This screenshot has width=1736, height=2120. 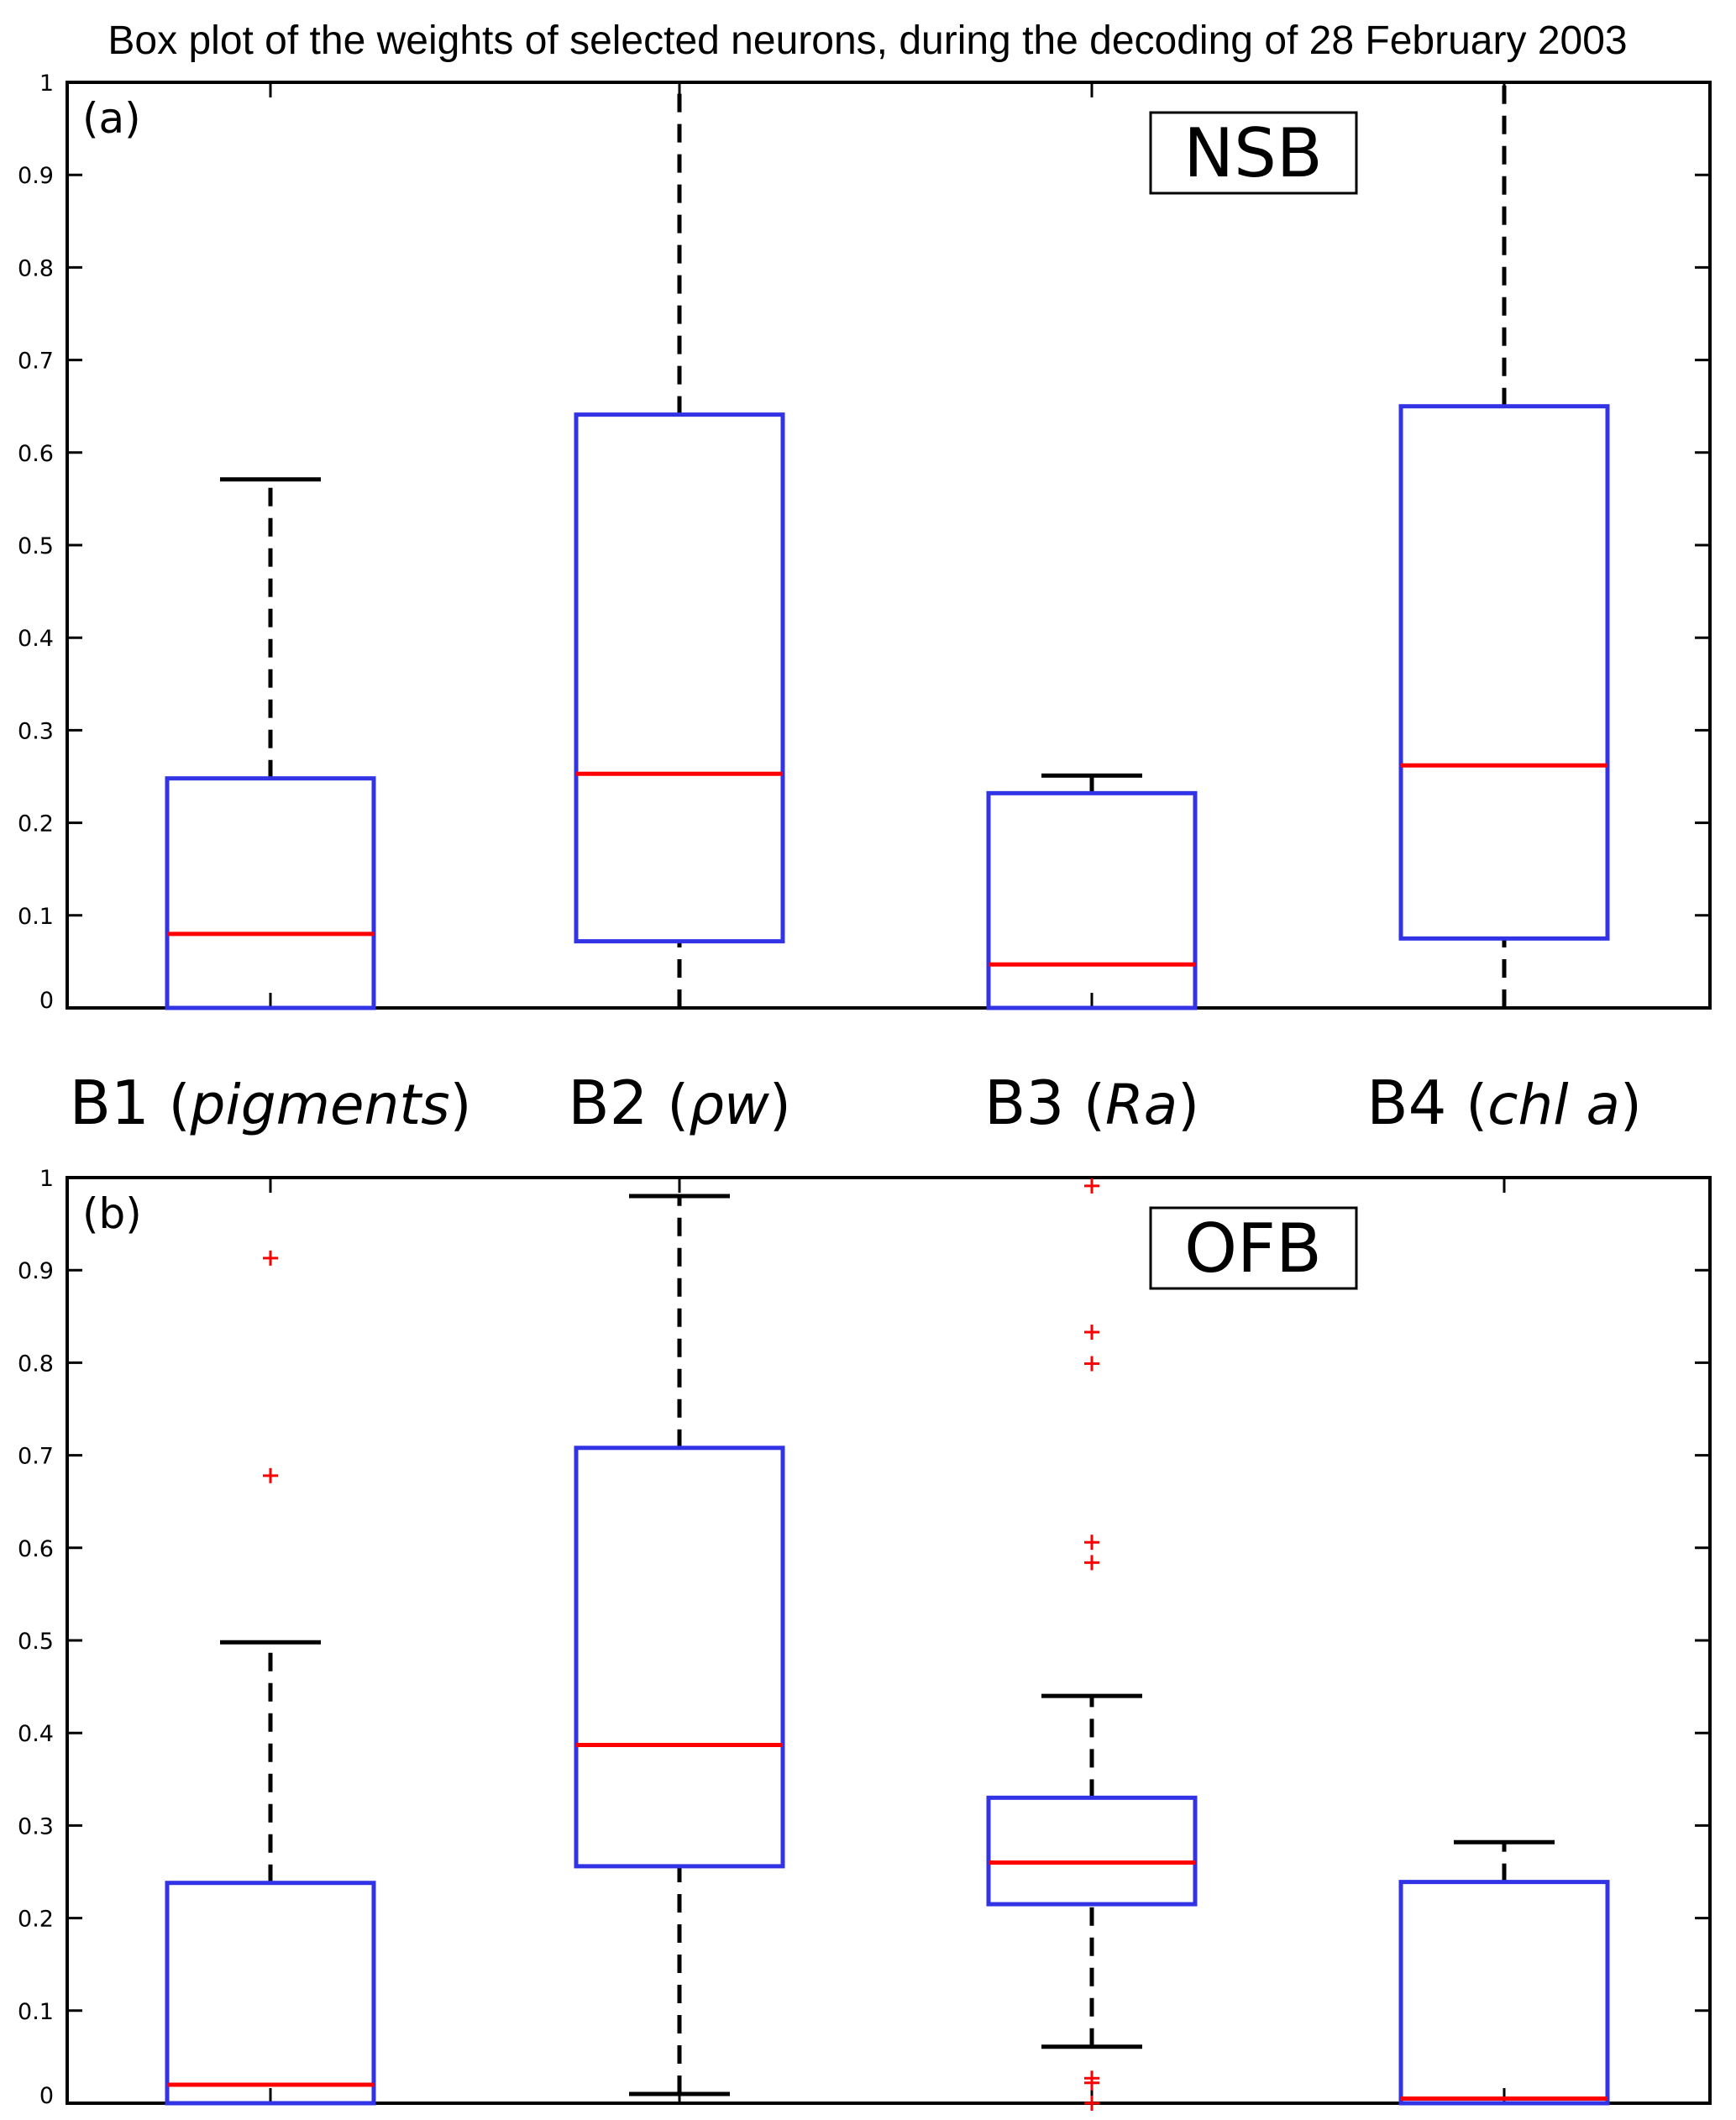 What do you see at coordinates (112, 1214) in the screenshot?
I see `panel-label: (b)` at bounding box center [112, 1214].